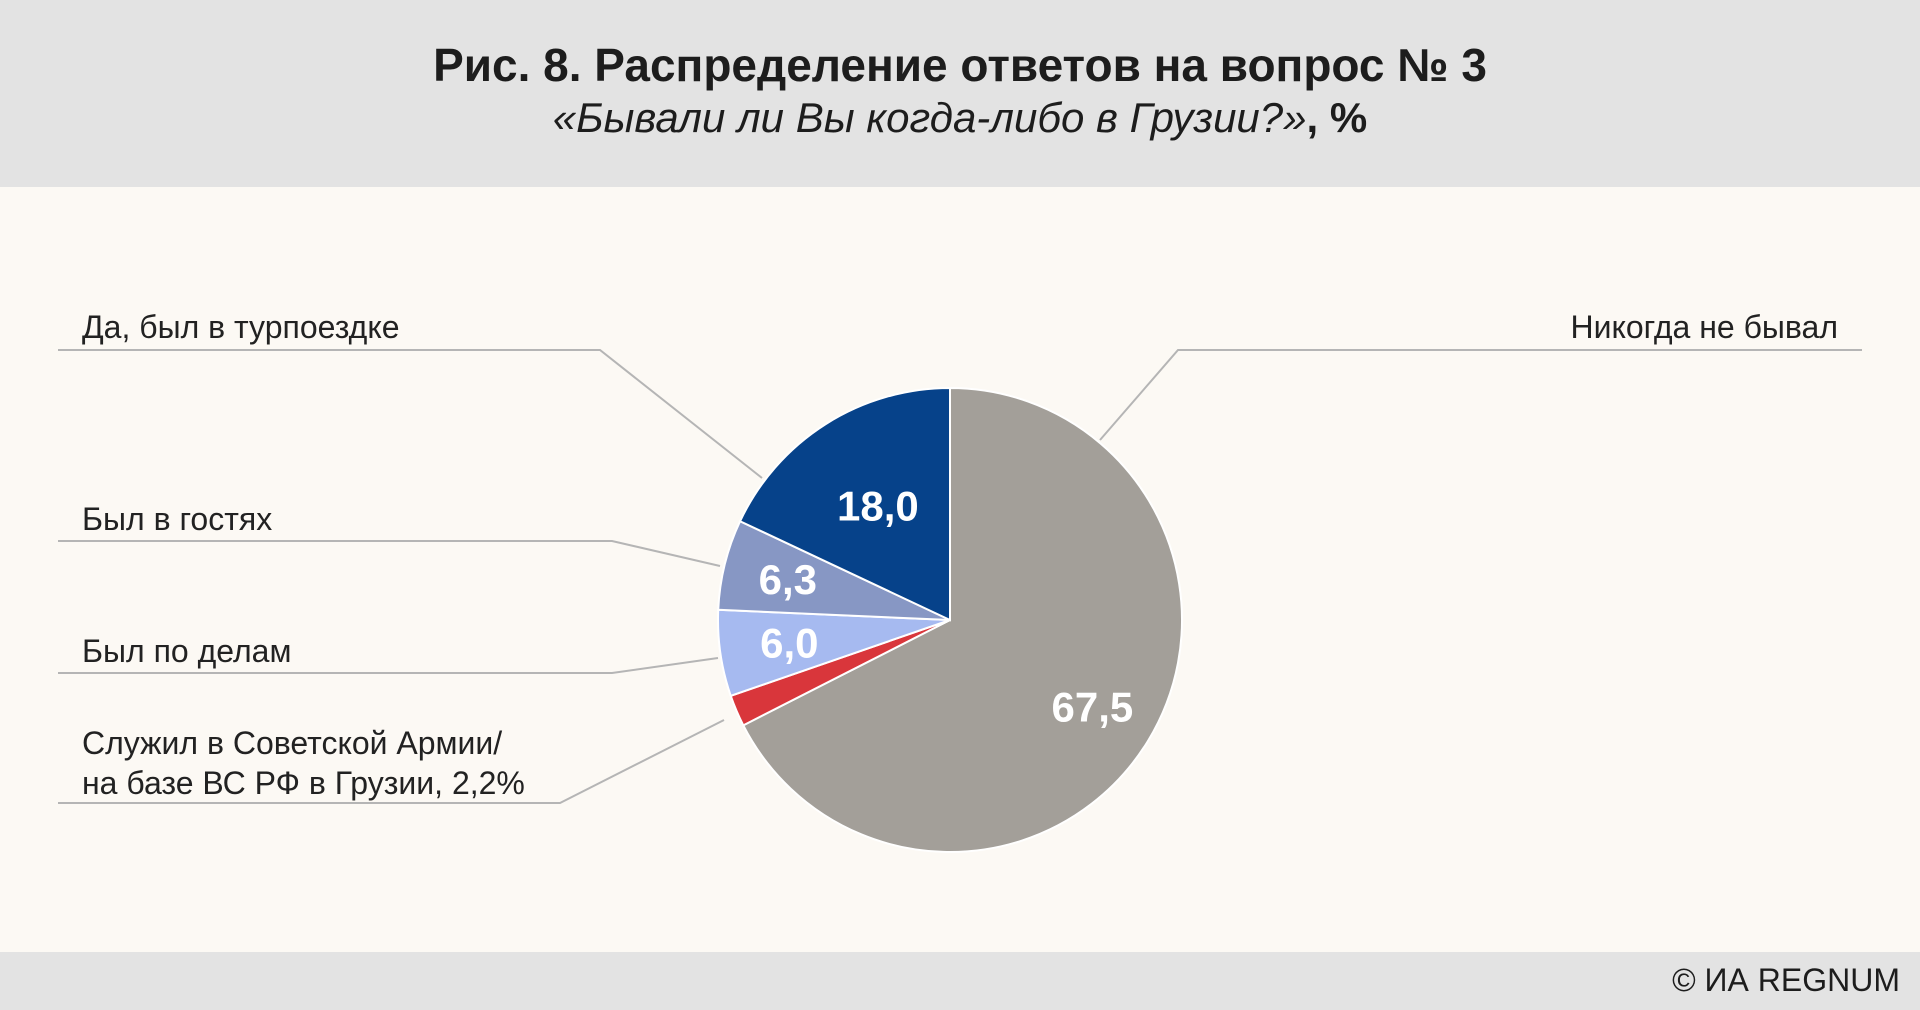 The height and width of the screenshot is (1010, 1920). What do you see at coordinates (929, 117) in the screenshot?
I see `subtitle-question: «Бывали ли Вы когда-либо в Грузии?»` at bounding box center [929, 117].